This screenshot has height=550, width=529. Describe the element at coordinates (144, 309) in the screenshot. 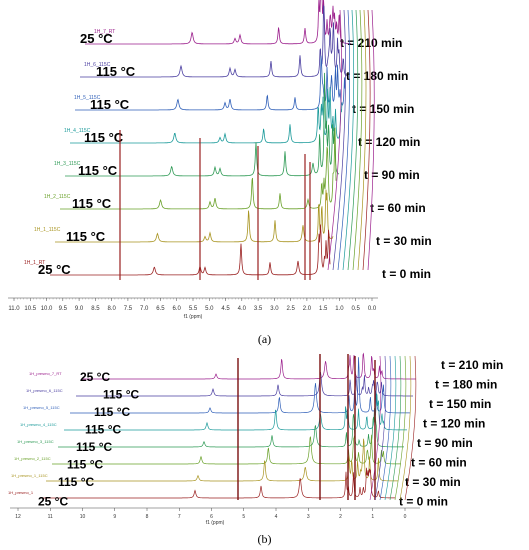

I see `x-tick-label: 7.0` at that location.